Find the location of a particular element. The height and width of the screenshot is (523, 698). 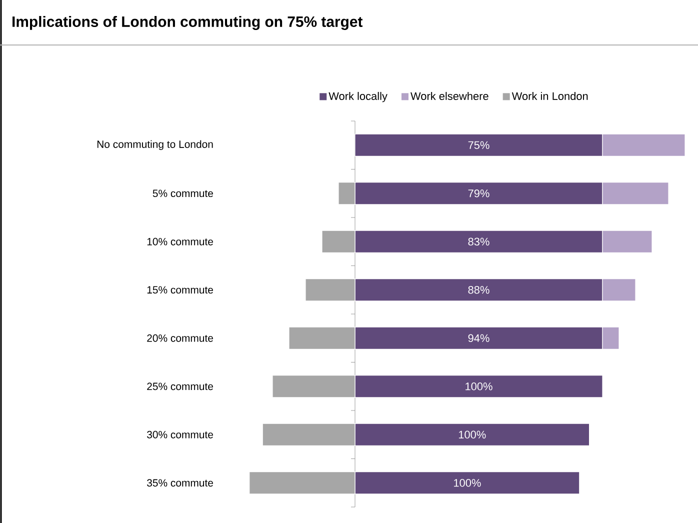

y-tick-label: 5% commute is located at coordinates (182, 194).